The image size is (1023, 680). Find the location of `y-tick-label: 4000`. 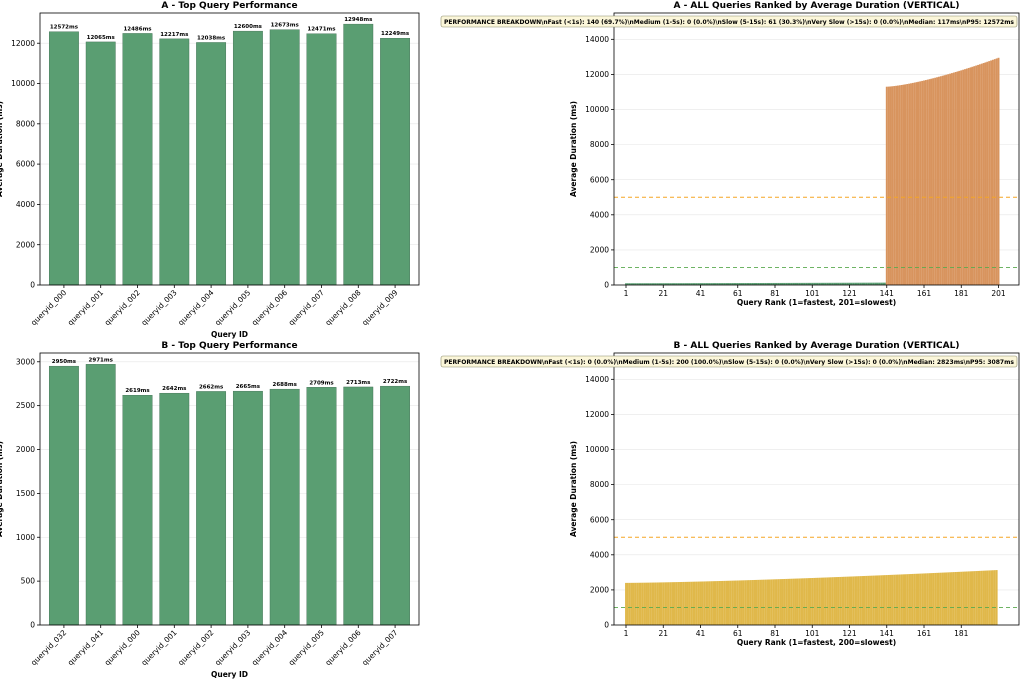

y-tick-label: 4000 is located at coordinates (599, 214).